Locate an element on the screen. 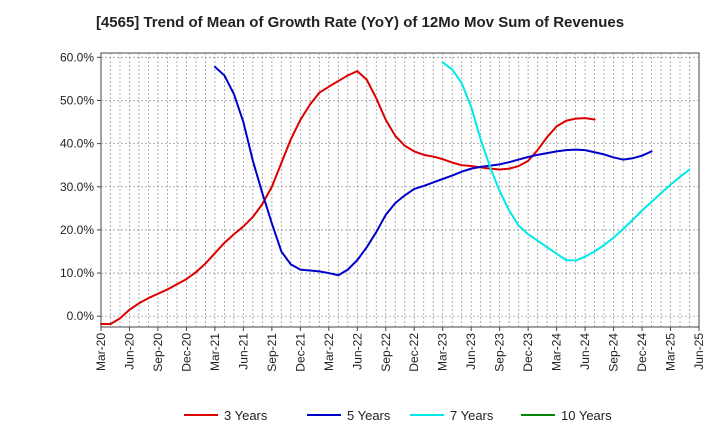 This screenshot has height=440, width=720. y-tick-label: 0.0% is located at coordinates (81, 316).